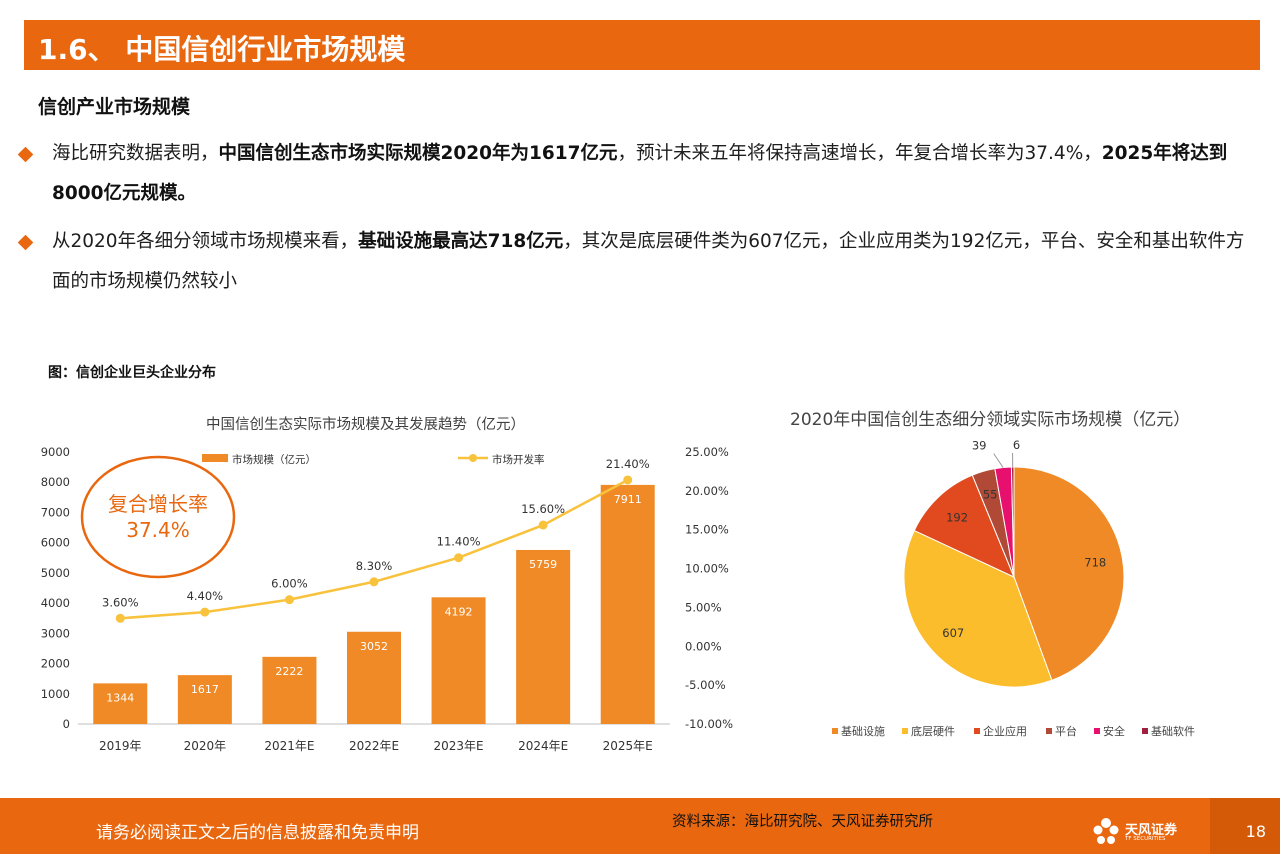 This screenshot has width=1280, height=854. Describe the element at coordinates (1016, 445) in the screenshot. I see `pie-value-label: 6` at that location.